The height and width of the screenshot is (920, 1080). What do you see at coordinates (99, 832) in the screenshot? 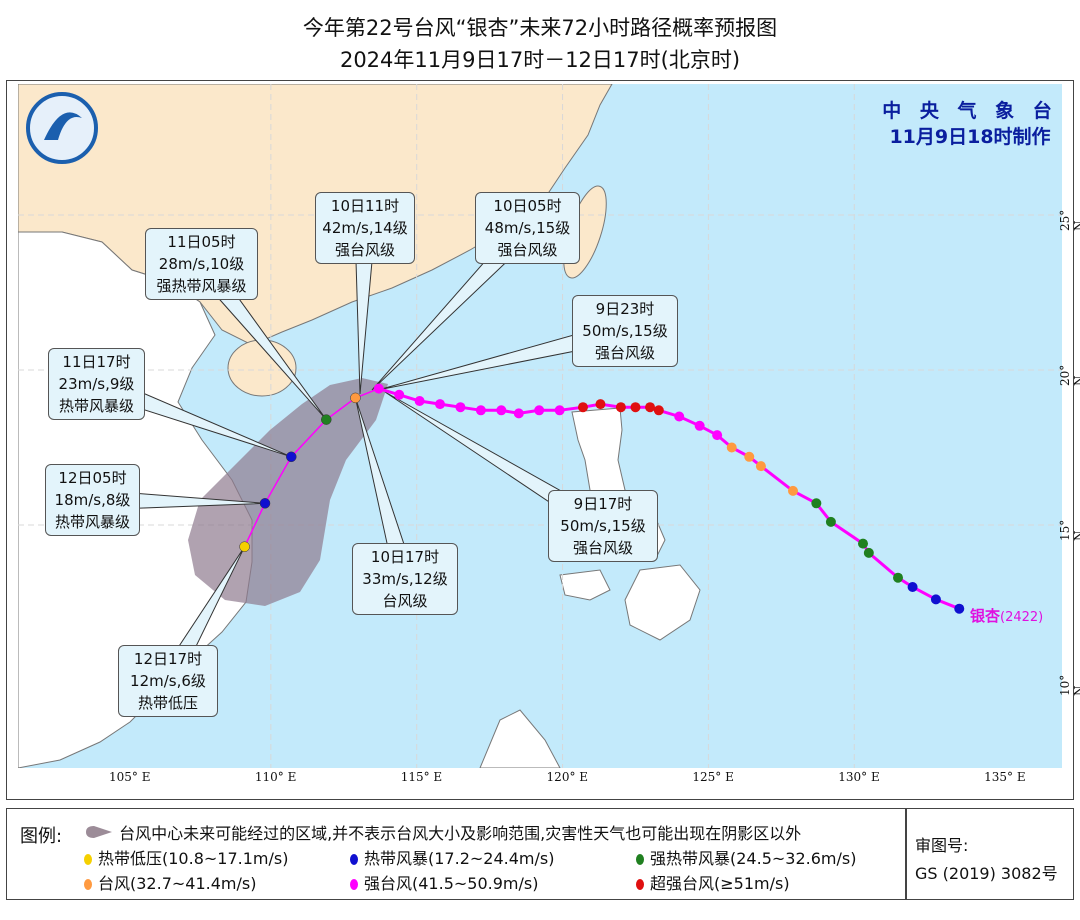
I see `cone-swatch-icon` at bounding box center [99, 832].